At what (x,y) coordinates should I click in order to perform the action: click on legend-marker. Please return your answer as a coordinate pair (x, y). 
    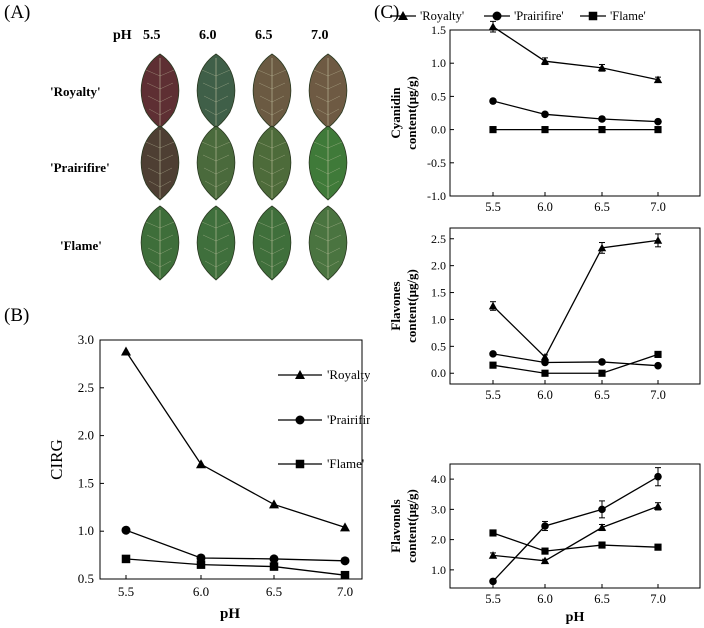
    Looking at the image, I should click on (497, 16).